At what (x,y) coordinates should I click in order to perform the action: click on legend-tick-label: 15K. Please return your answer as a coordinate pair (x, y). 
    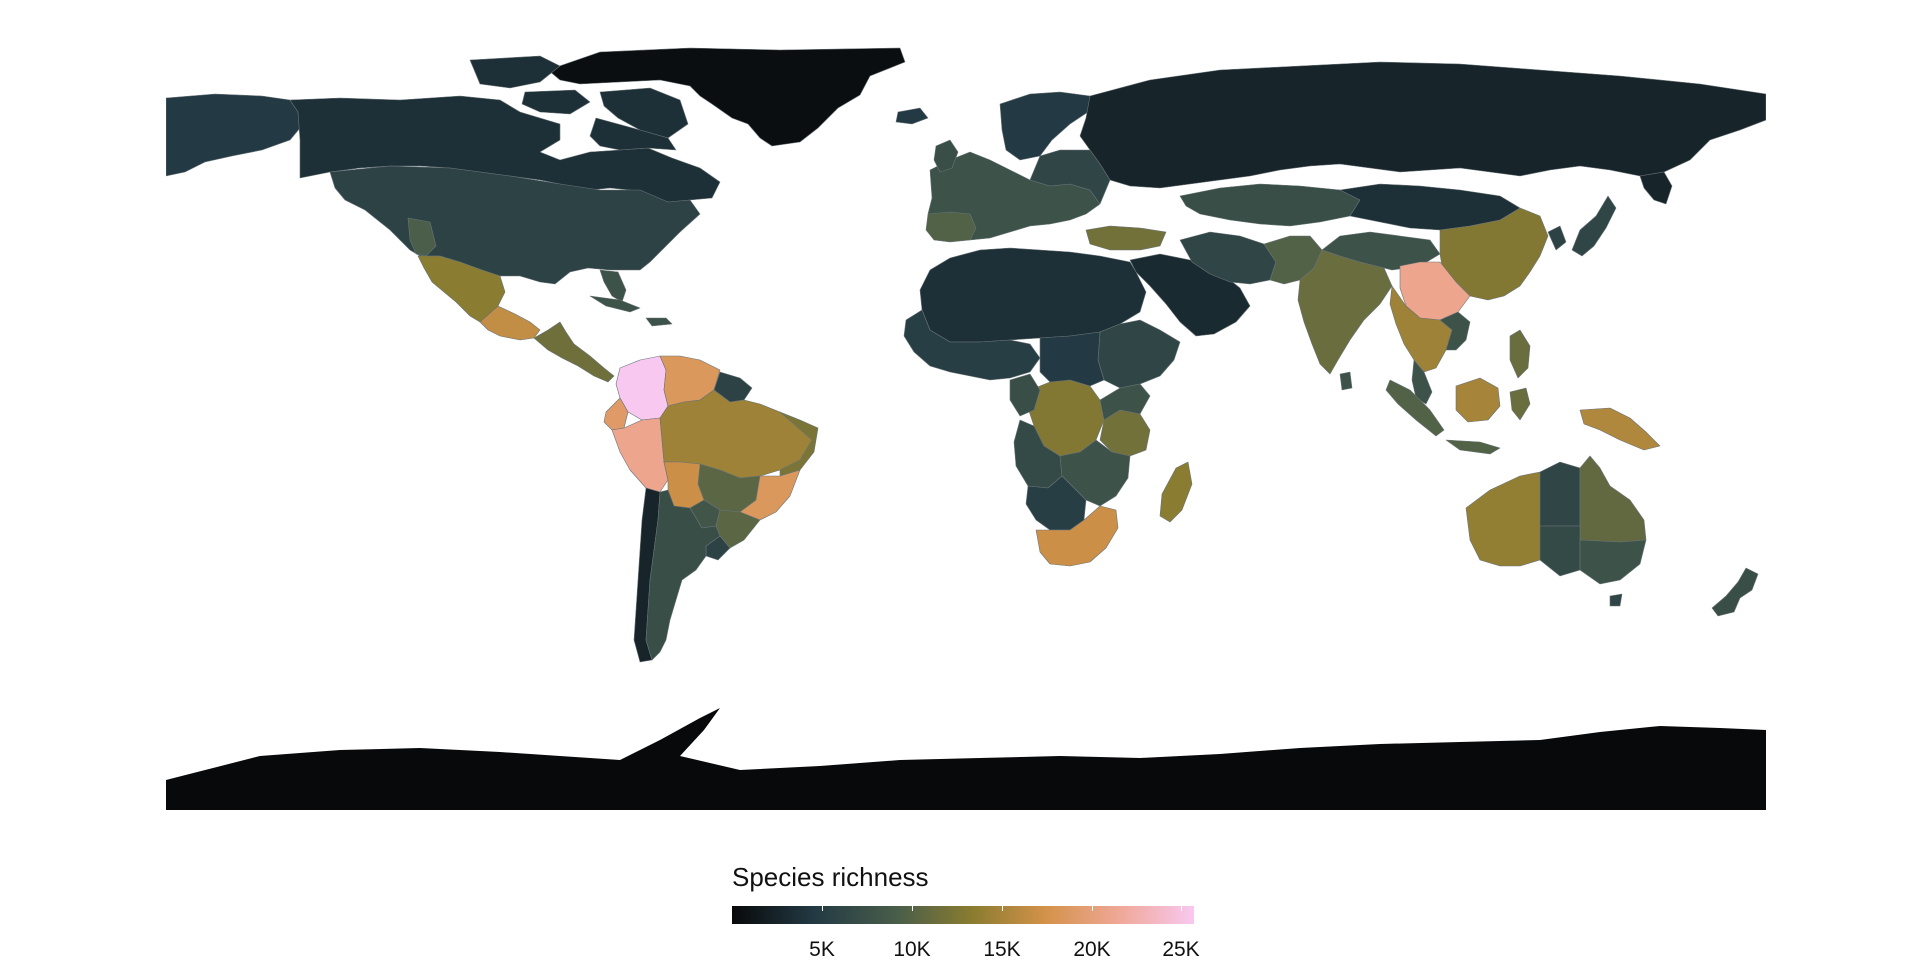
    Looking at the image, I should click on (1002, 949).